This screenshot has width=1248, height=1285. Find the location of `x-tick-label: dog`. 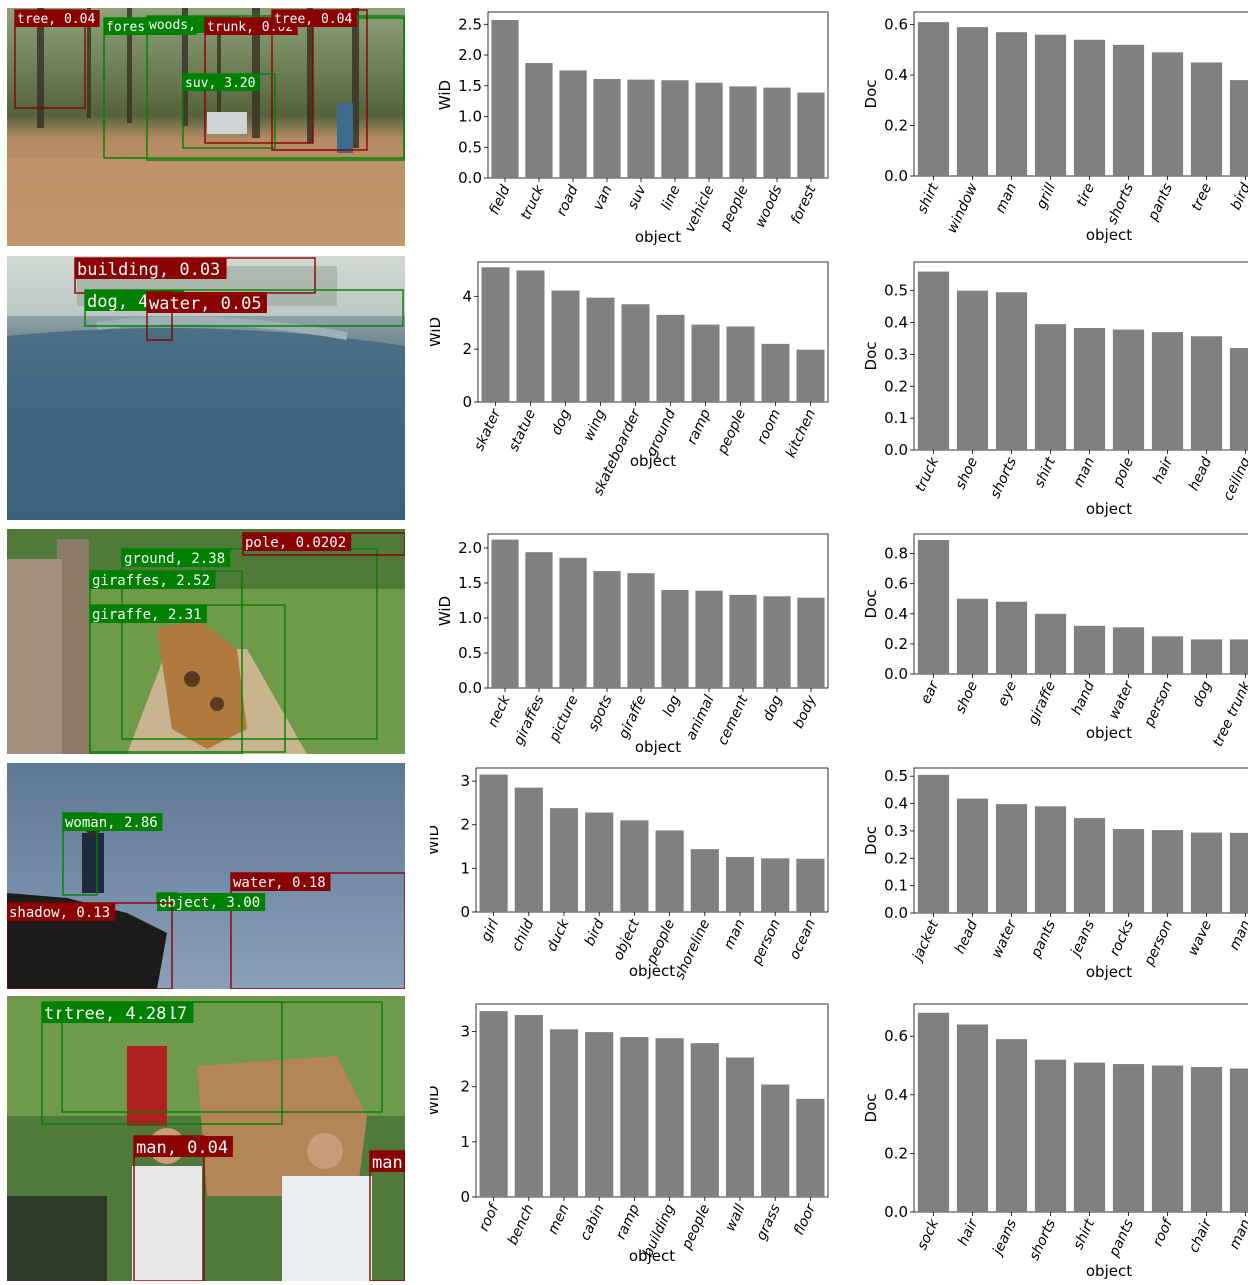

x-tick-label: dog is located at coordinates (773, 708).